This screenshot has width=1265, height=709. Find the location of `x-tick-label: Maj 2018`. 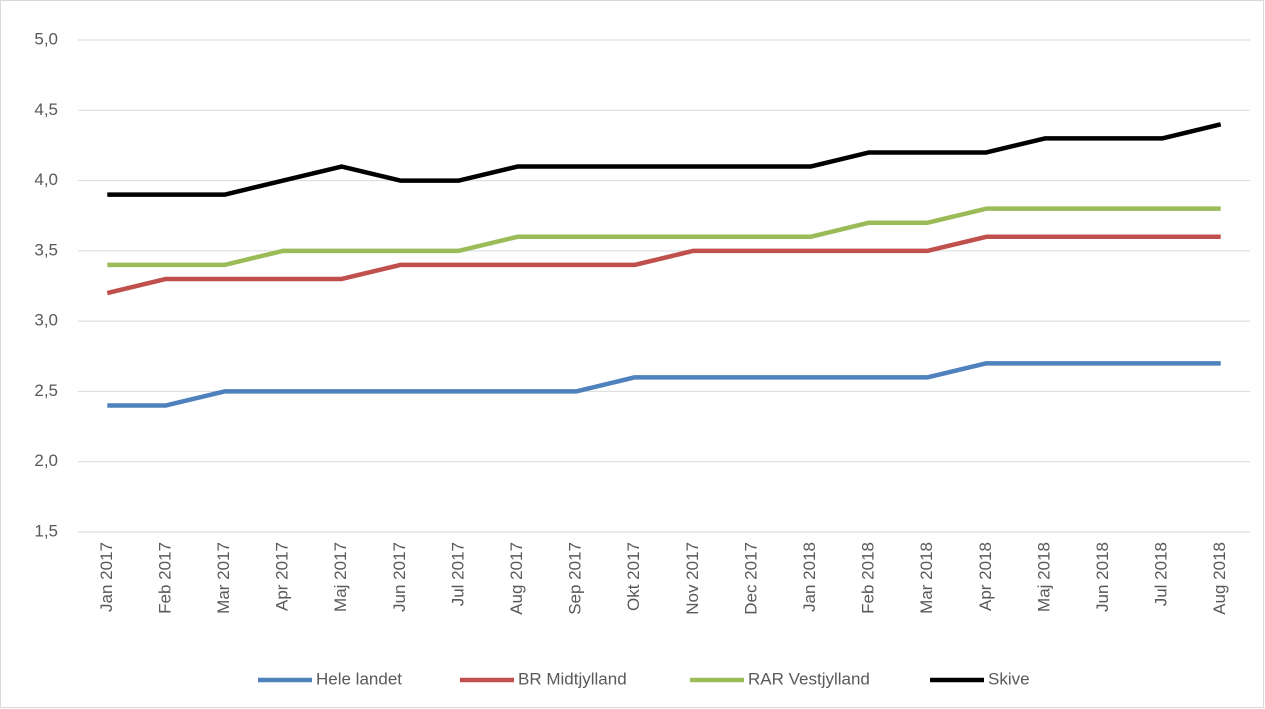

x-tick-label: Maj 2018 is located at coordinates (1043, 577).